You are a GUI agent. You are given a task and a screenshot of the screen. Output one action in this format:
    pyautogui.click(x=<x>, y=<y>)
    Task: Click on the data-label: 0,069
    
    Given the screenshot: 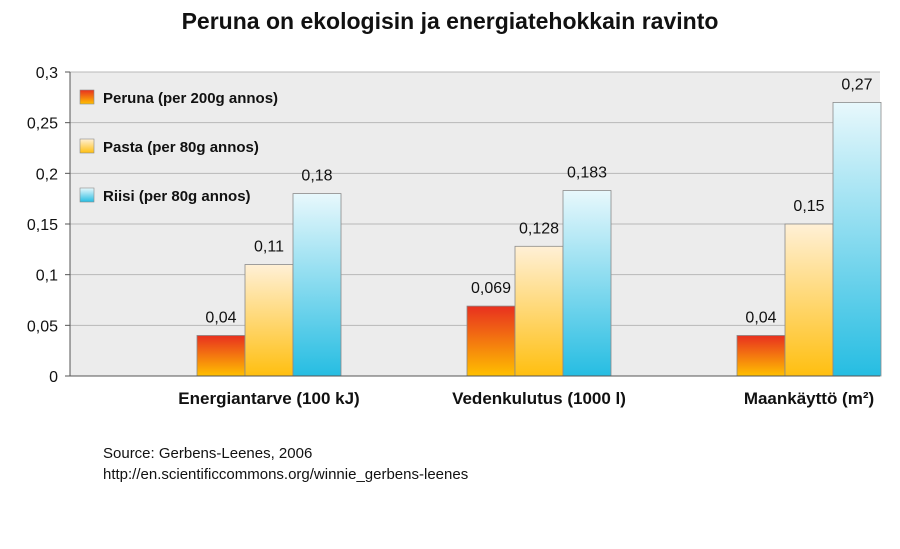 What is the action you would take?
    pyautogui.click(x=491, y=288)
    